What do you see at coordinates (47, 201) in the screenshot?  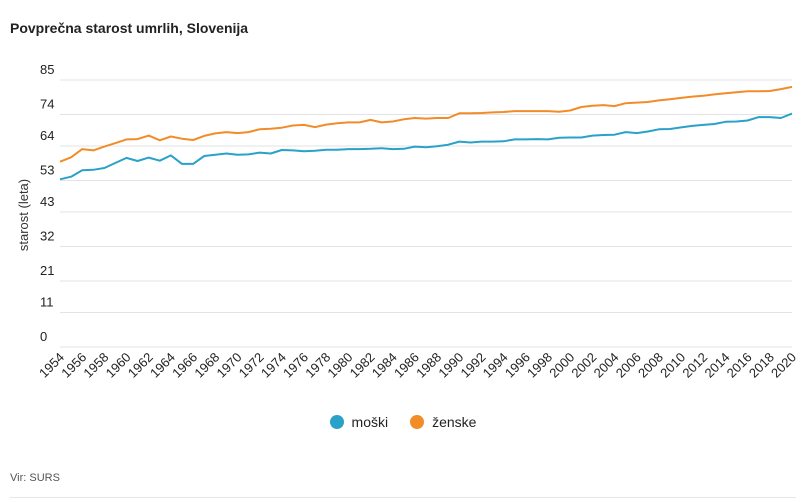 I see `y-tick-label: 43` at bounding box center [47, 201].